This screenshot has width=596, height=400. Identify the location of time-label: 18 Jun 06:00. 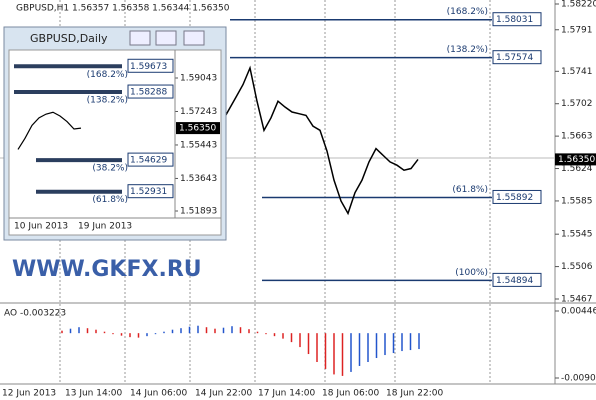
(350, 394).